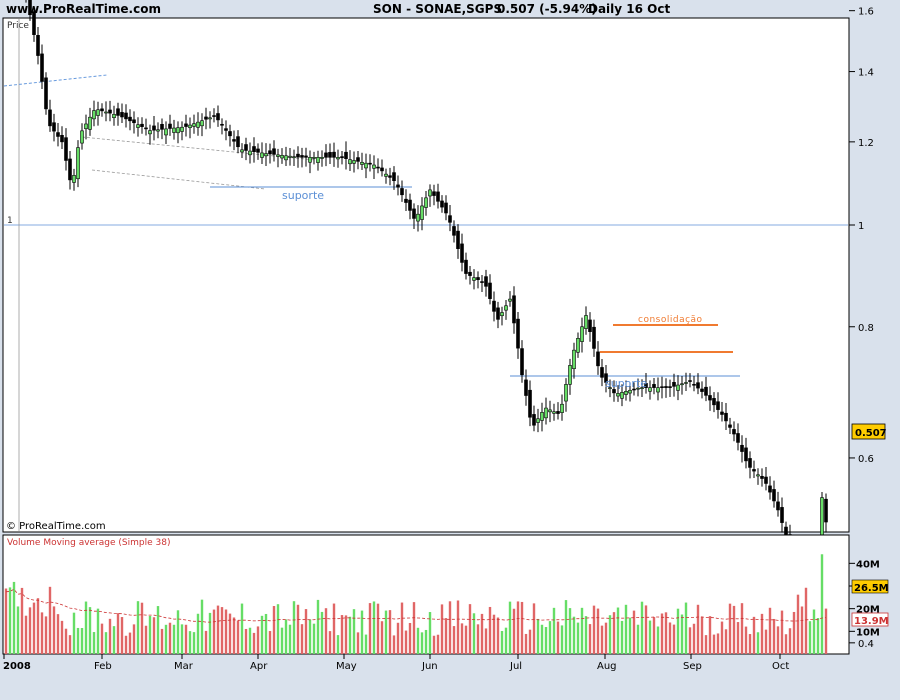  I want to click on site-name: www.ProRealTime.com, so click(83, 9).